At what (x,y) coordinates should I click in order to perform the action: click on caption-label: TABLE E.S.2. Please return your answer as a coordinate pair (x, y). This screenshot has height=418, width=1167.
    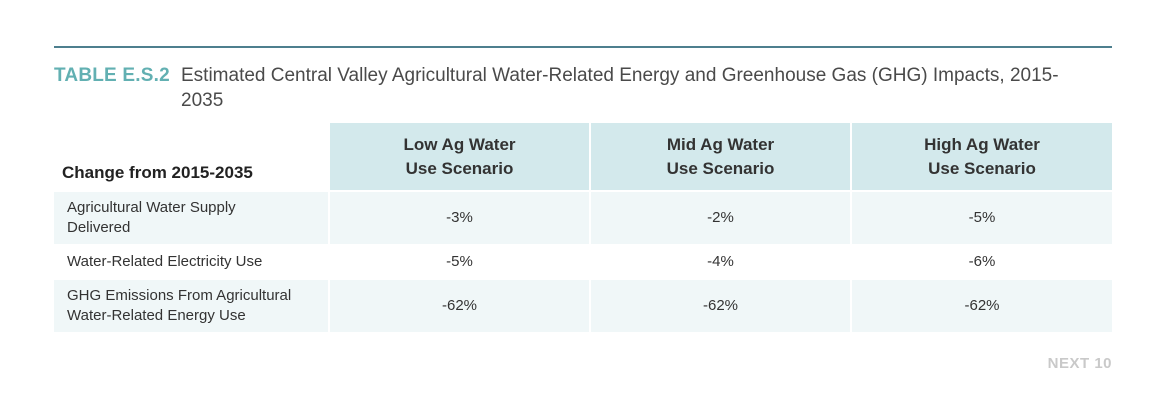
    Looking at the image, I should click on (112, 75).